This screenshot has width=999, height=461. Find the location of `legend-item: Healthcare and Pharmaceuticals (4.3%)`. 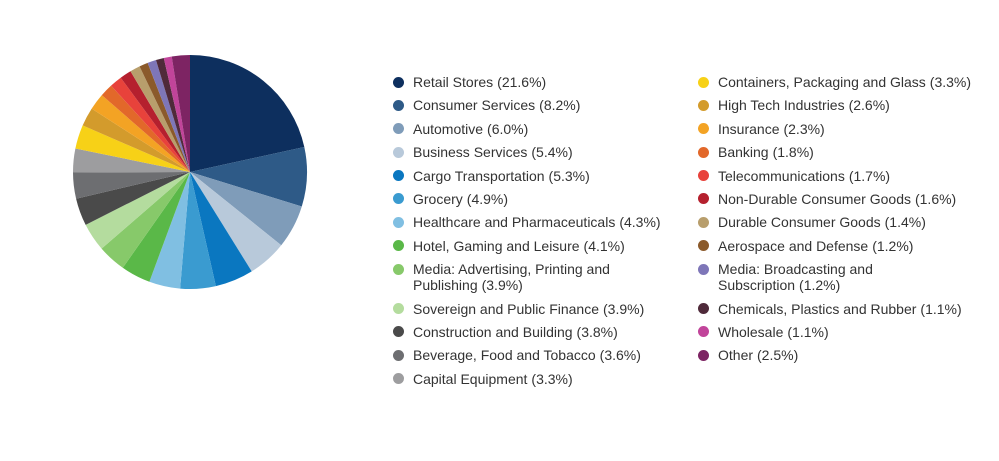

legend-item: Healthcare and Pharmaceuticals (4.3%) is located at coordinates (528, 222).